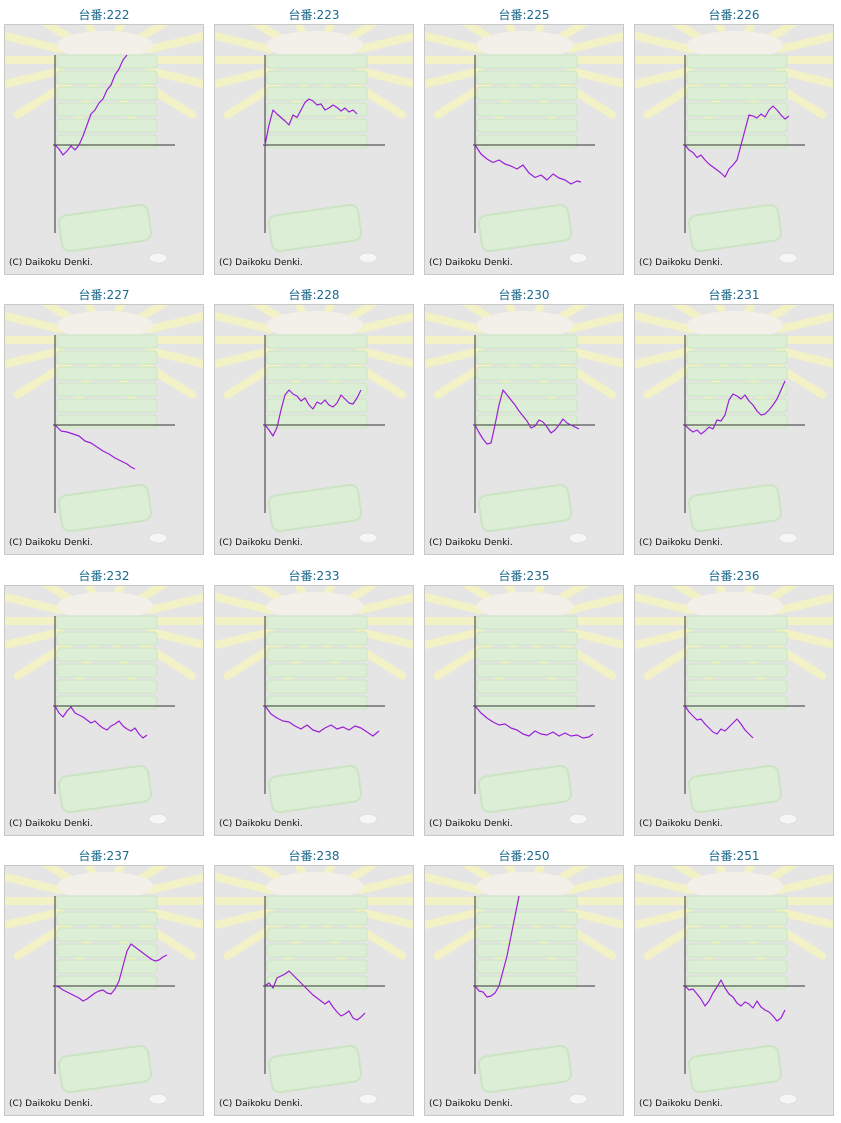  I want to click on machine-chart: 台番:236 (C) Daikoku Denki., so click(734, 701).